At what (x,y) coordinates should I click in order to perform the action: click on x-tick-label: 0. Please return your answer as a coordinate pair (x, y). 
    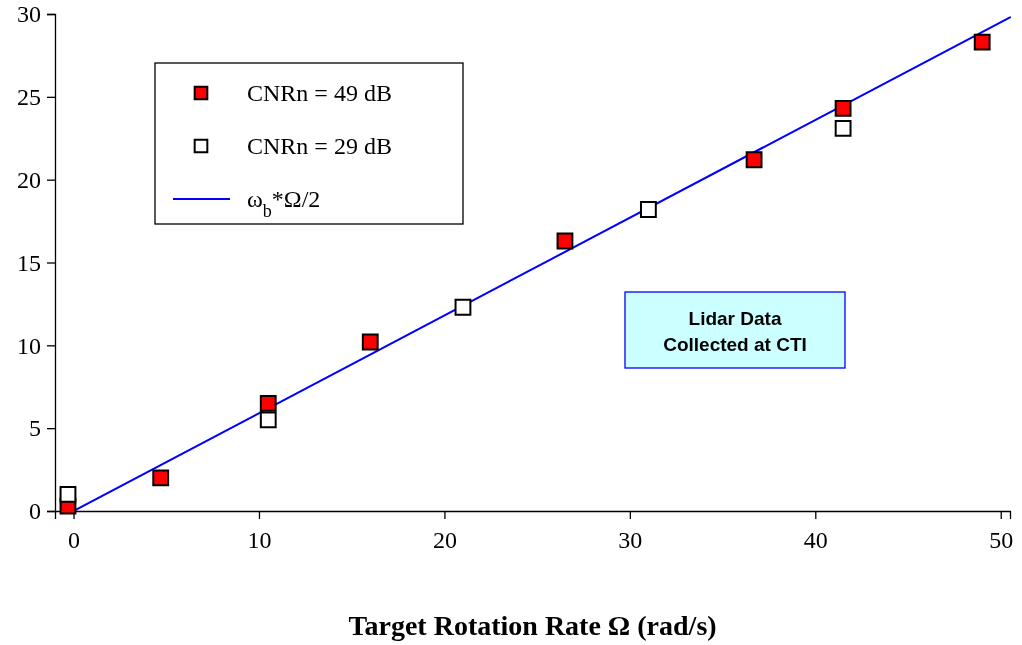
    Looking at the image, I should click on (74, 540).